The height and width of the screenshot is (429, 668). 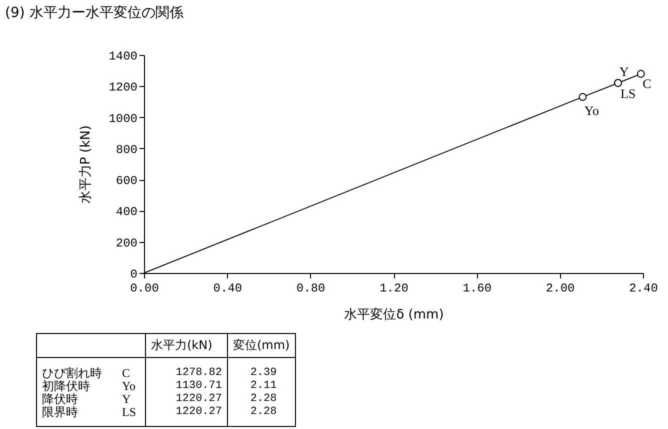 I want to click on text: Yo, so click(x=129, y=386).